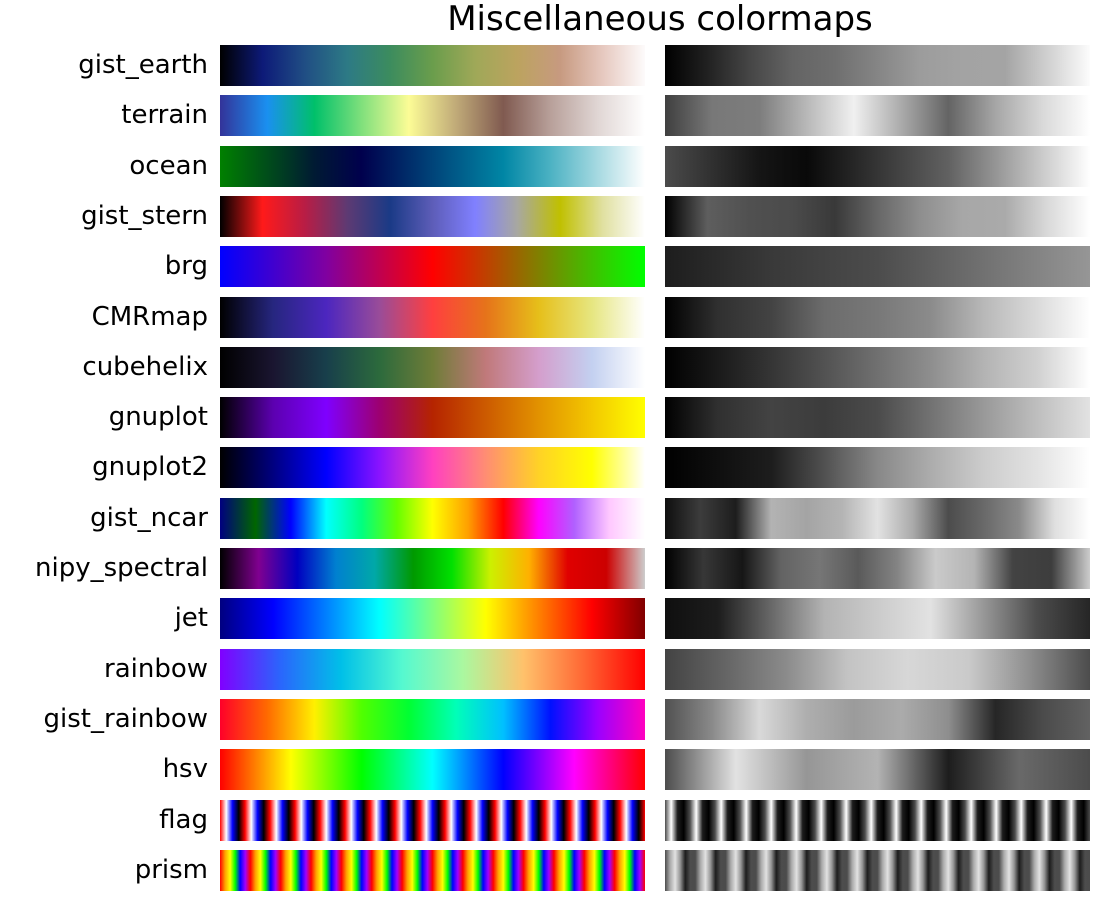 The image size is (1100, 900). I want to click on colormap-row: nipy_spectral, so click(550, 568).